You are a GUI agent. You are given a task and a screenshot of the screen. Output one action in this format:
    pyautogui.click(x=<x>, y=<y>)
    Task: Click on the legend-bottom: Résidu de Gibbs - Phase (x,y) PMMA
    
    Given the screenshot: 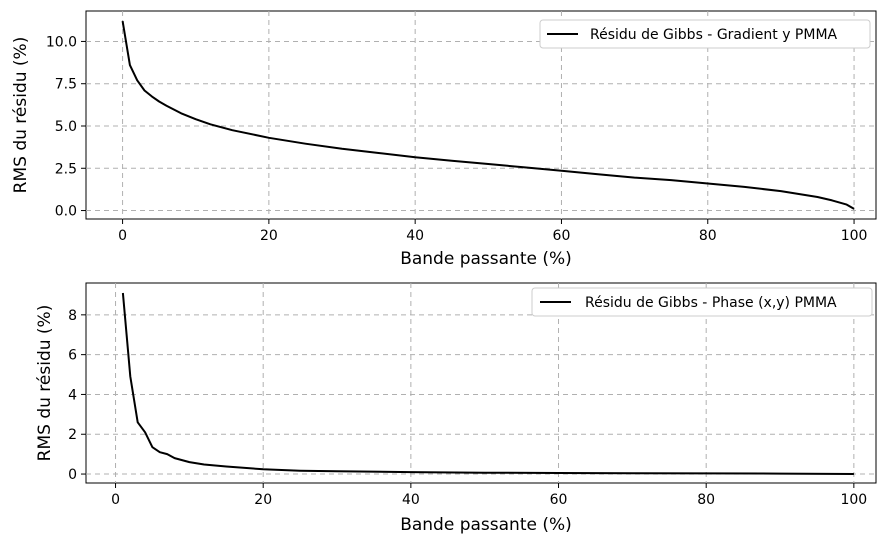 What is the action you would take?
    pyautogui.click(x=702, y=302)
    